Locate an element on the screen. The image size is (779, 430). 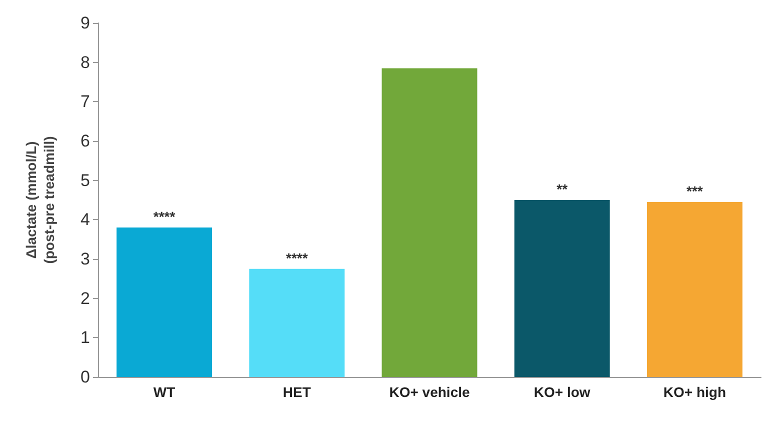
x-tick-label: WT is located at coordinates (164, 392).